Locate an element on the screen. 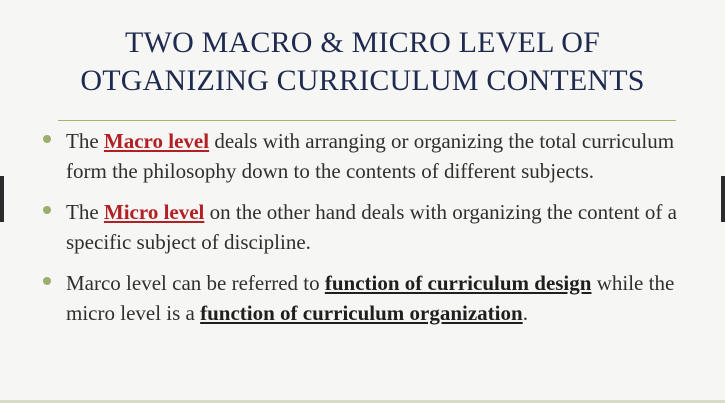 The height and width of the screenshot is (403, 725). bullet-prefix: Marco level can be referred to is located at coordinates (195, 283).